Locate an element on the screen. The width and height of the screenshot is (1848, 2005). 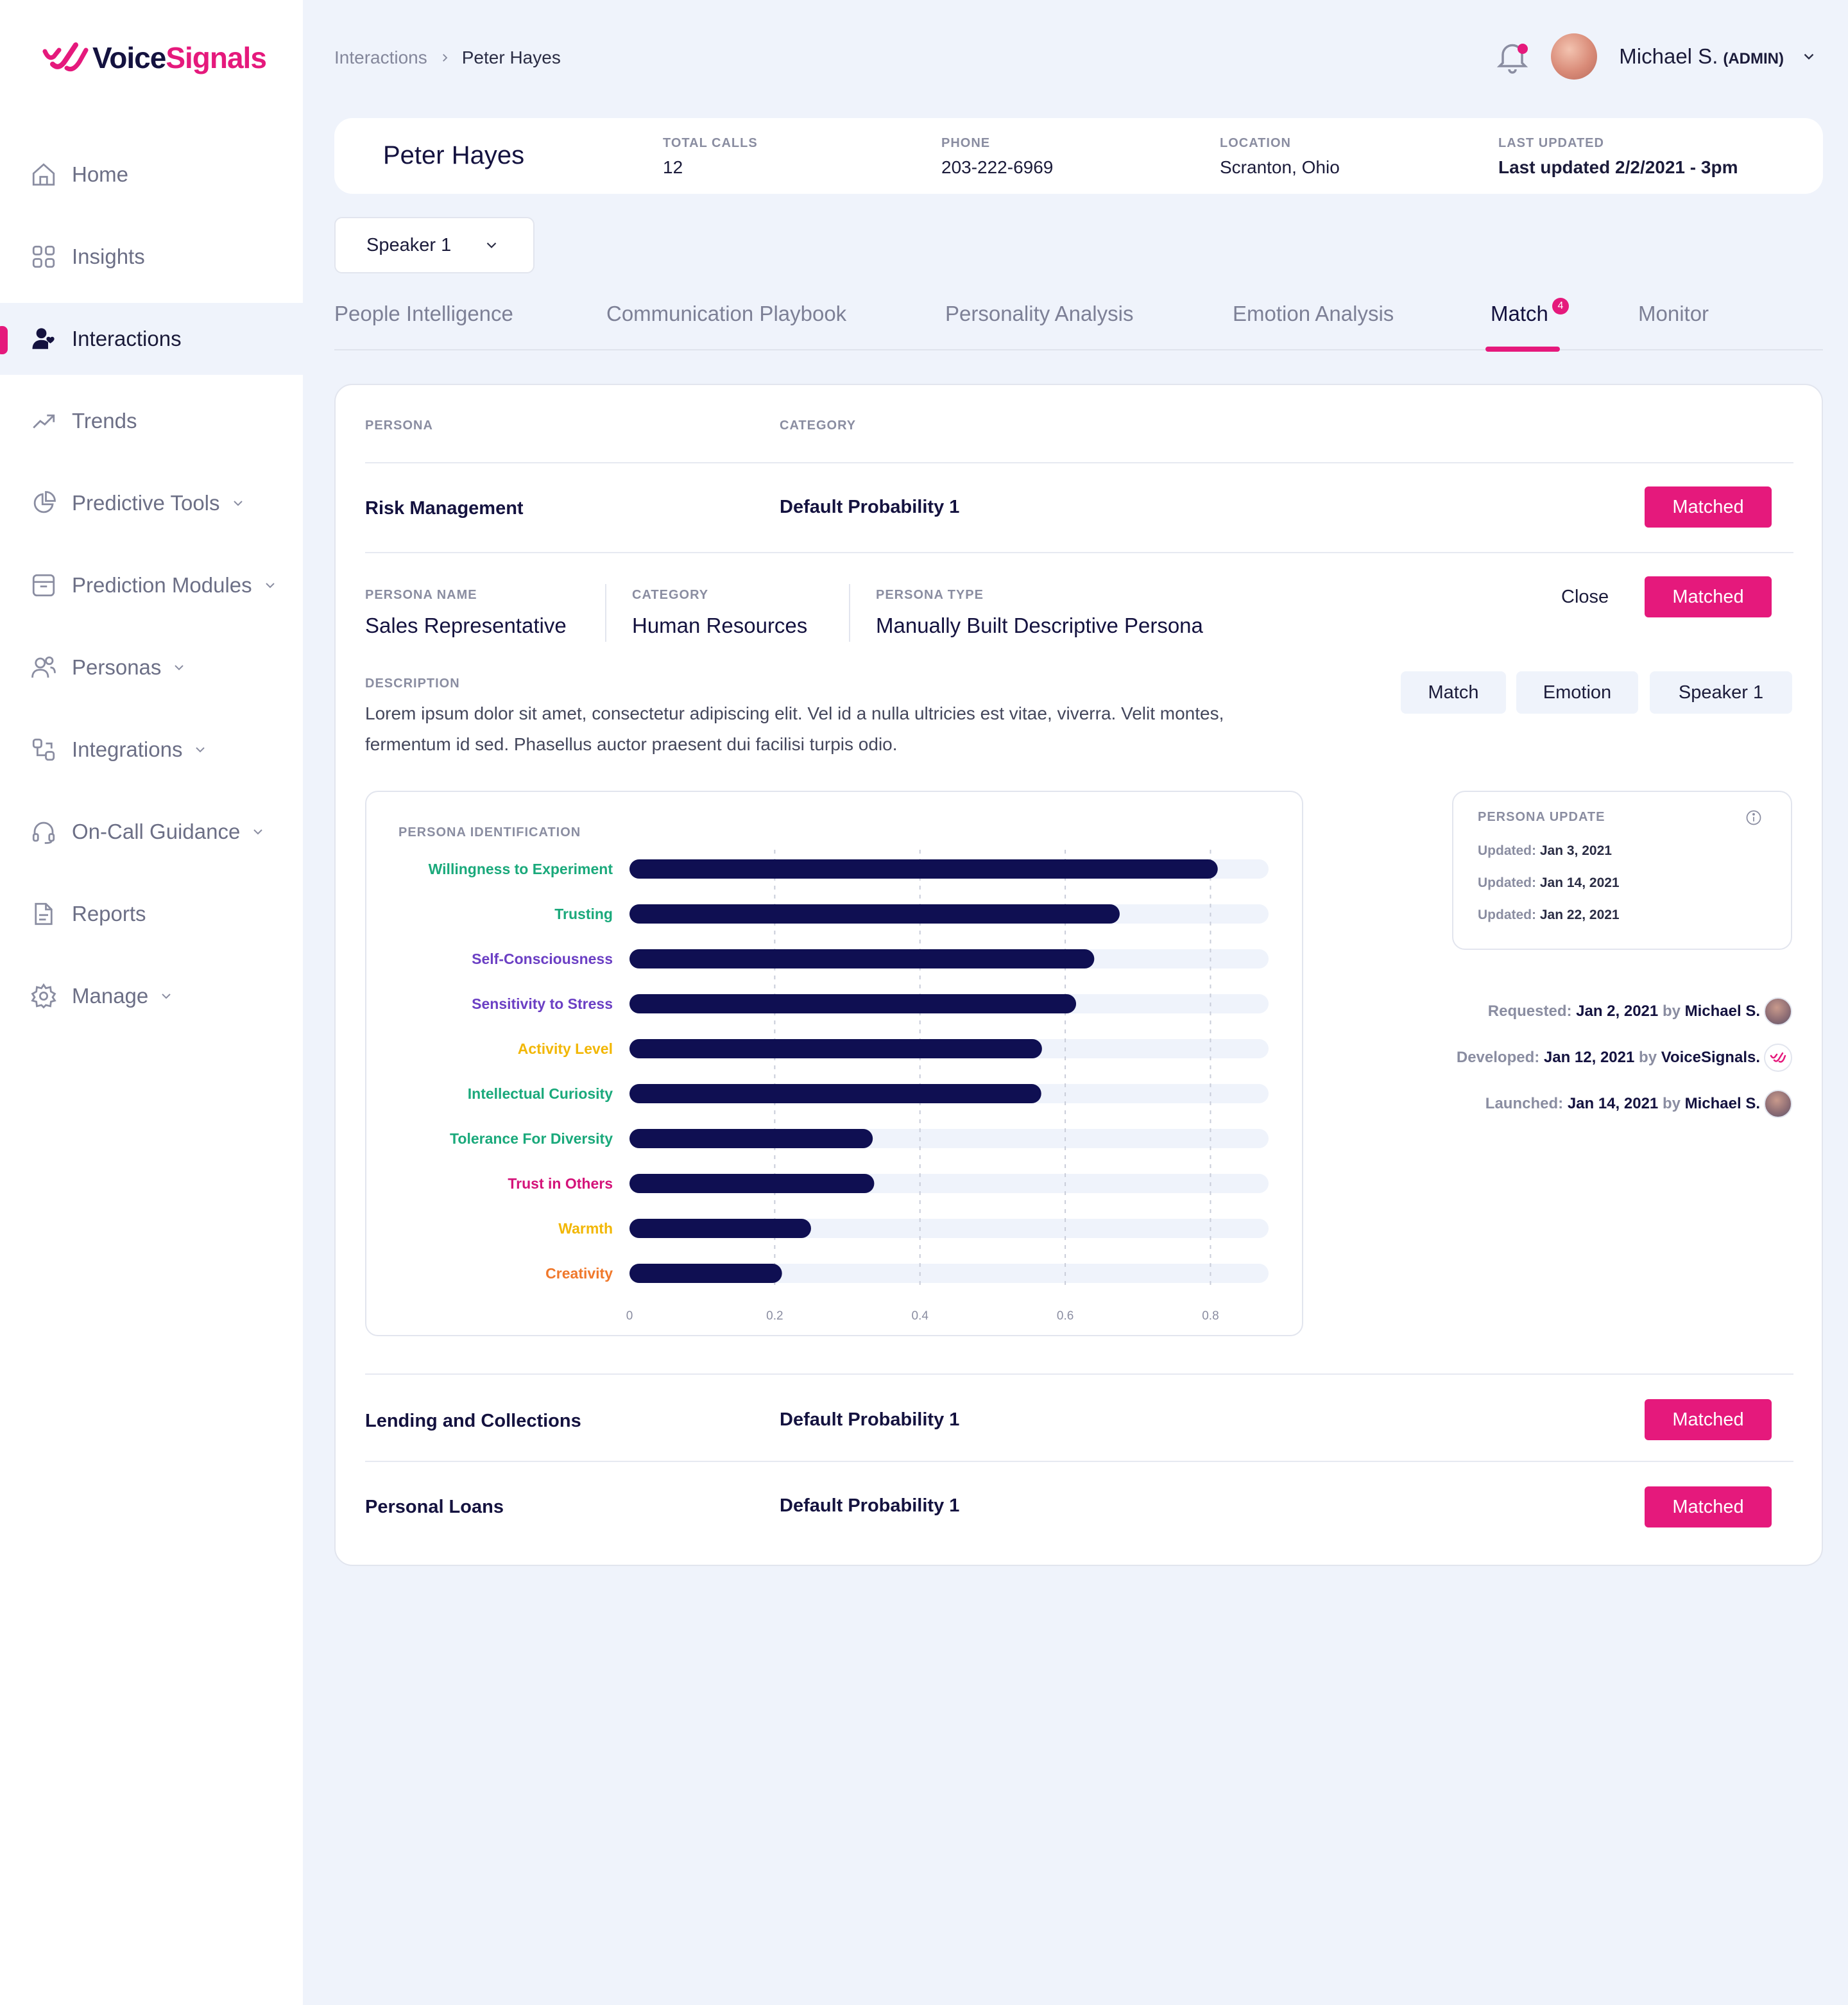
sidebar-item-reports: Reports is located at coordinates (152, 914).